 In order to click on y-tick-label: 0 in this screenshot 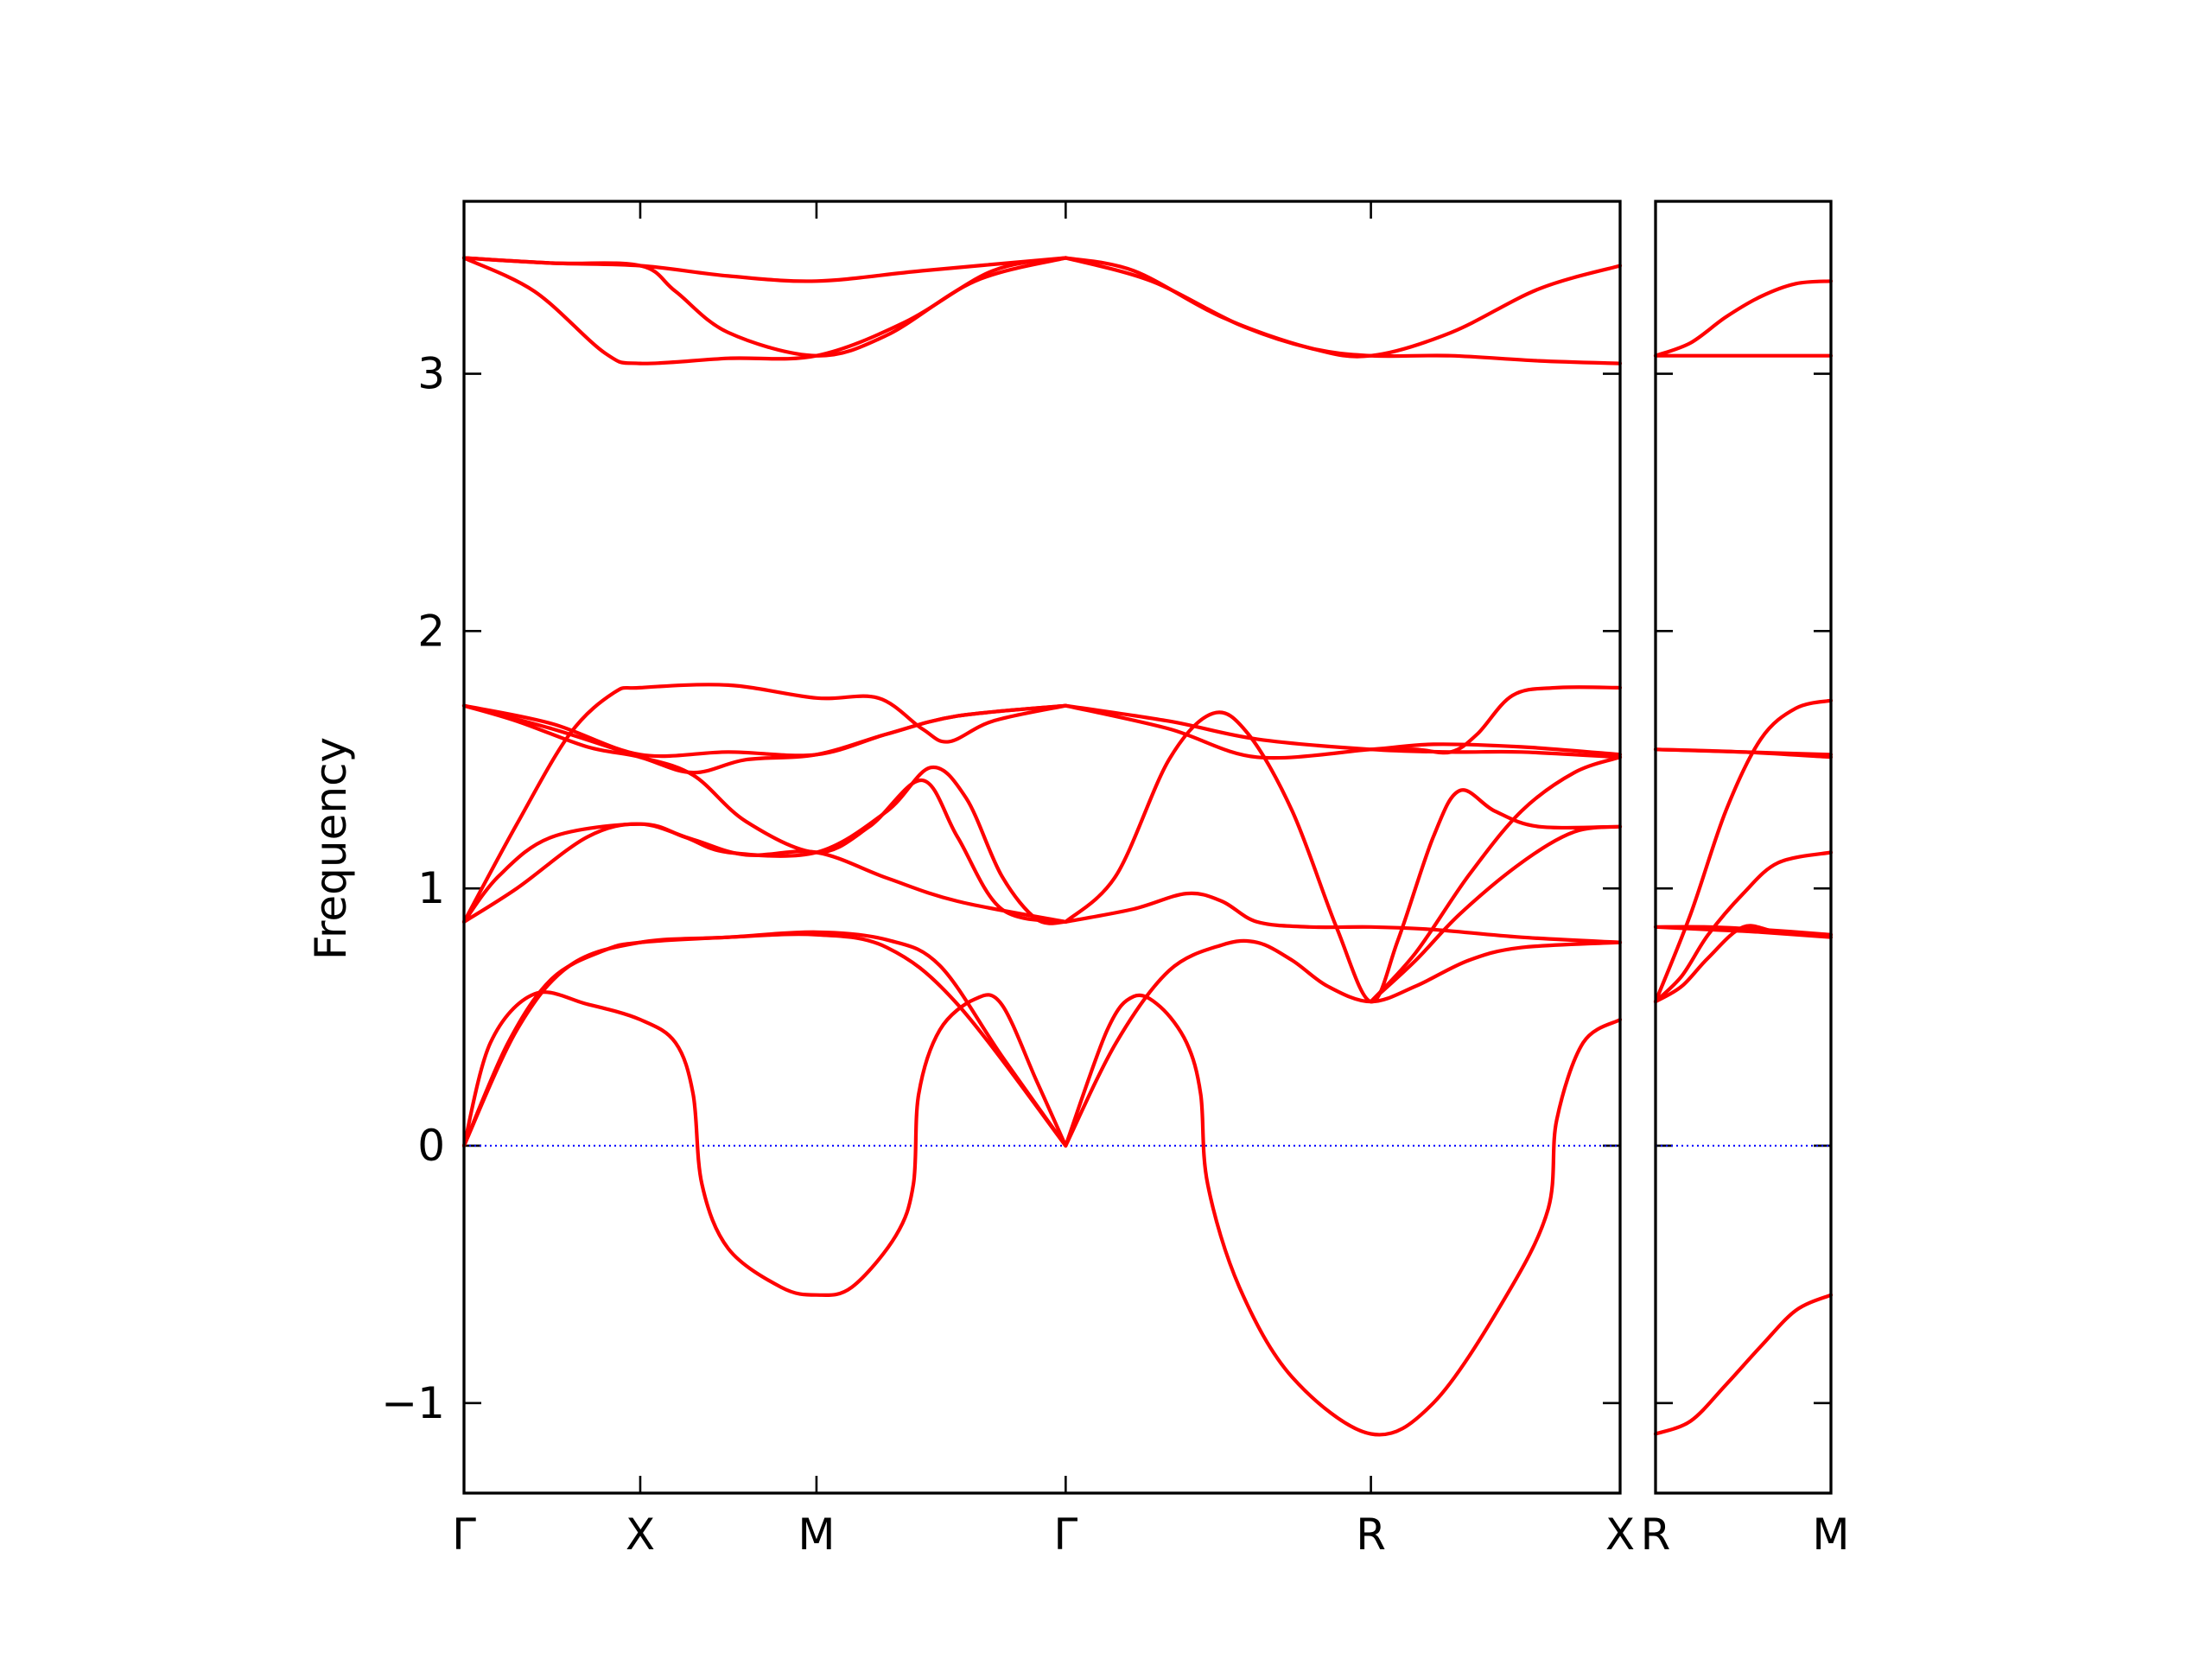, I will do `click(431, 1146)`.